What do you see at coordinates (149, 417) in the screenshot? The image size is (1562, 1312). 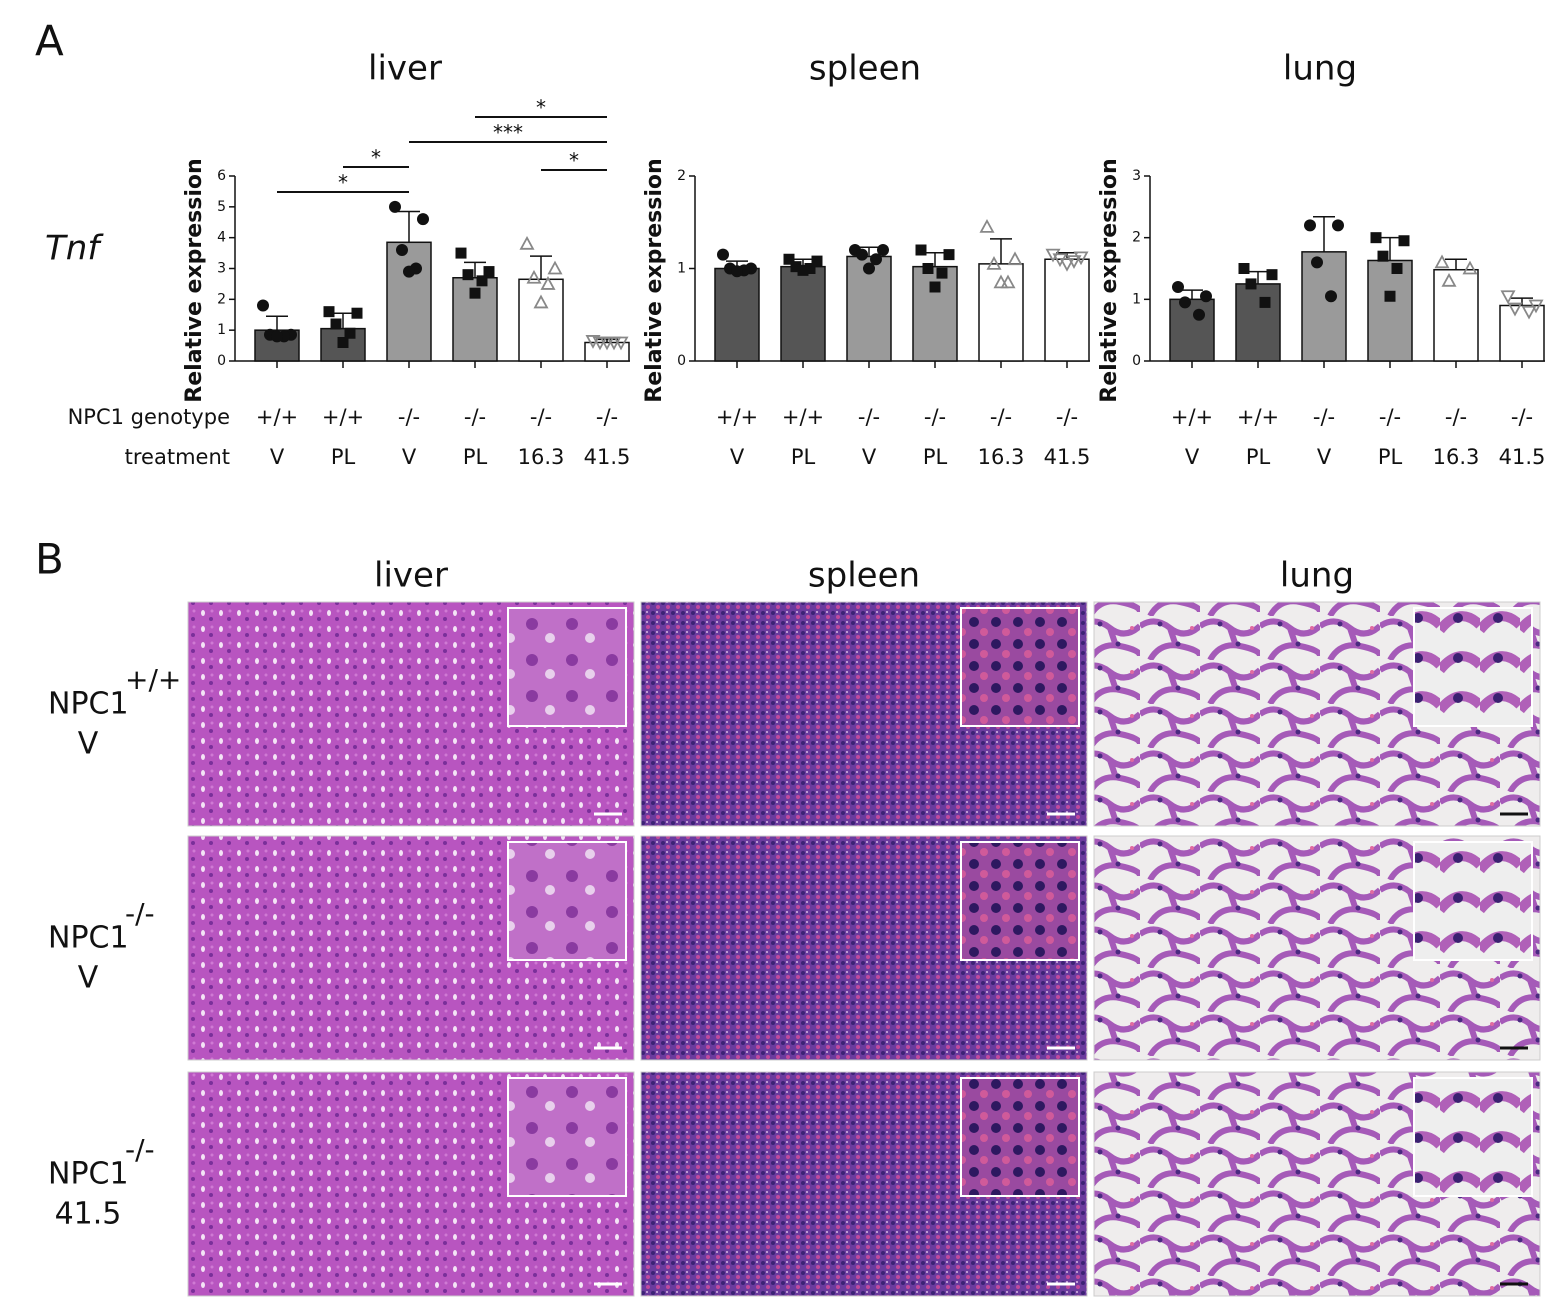 I see `row-label: NPC1 genotype` at bounding box center [149, 417].